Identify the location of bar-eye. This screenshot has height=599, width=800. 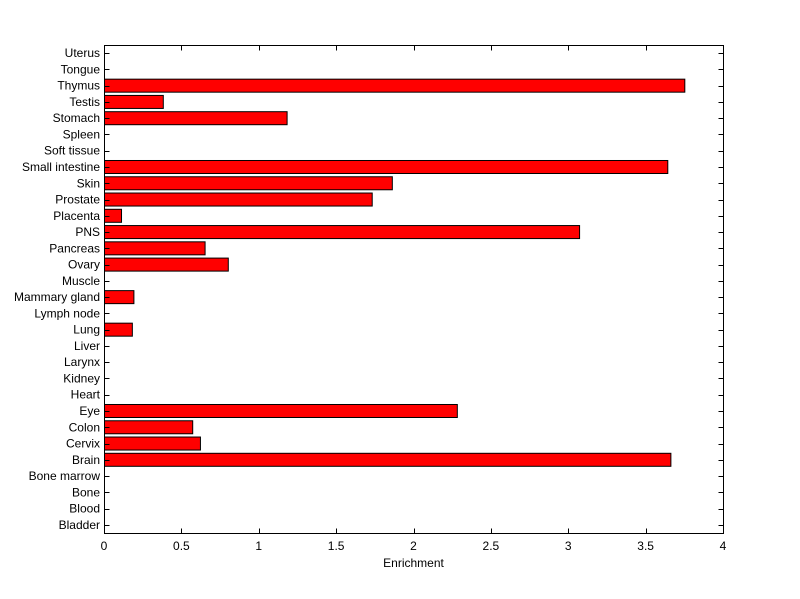
(281, 411).